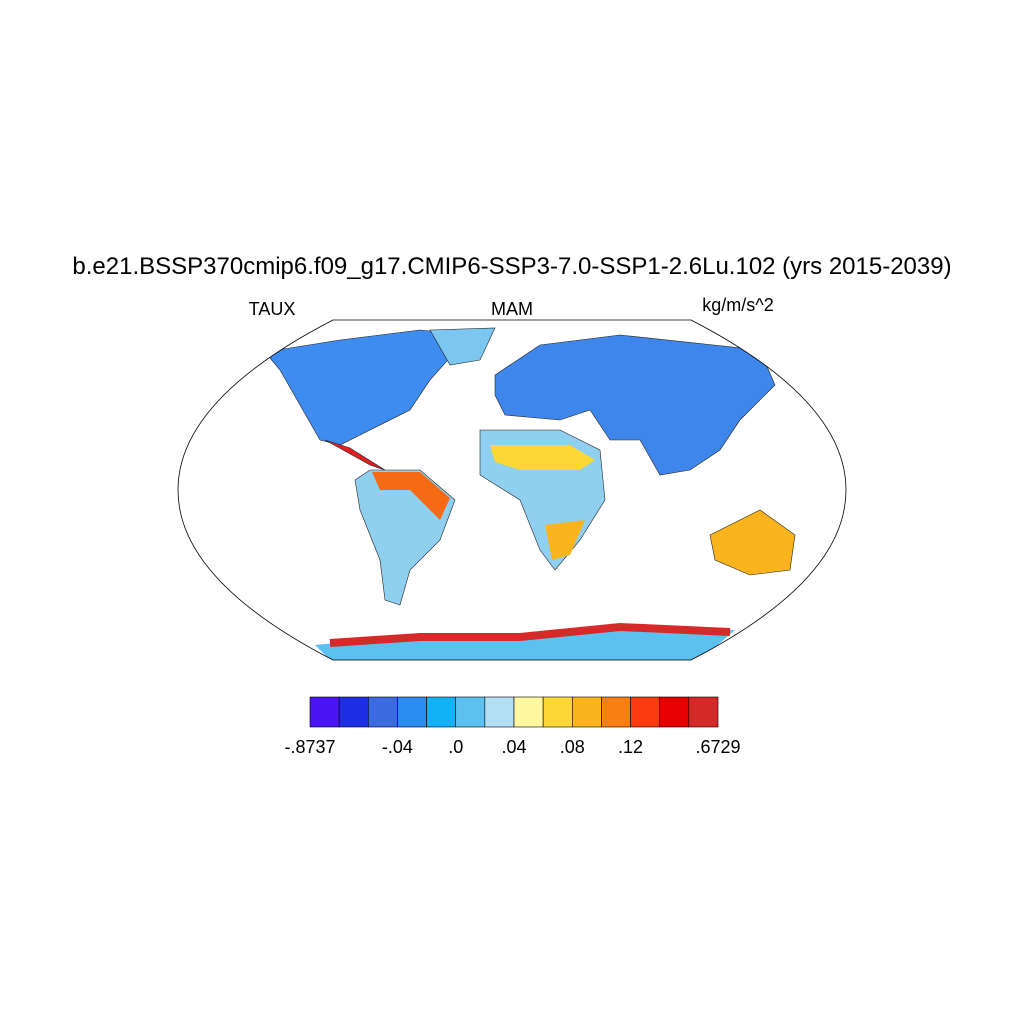 The image size is (1024, 1029). Describe the element at coordinates (530, 634) in the screenshot. I see `antarctica-coast` at that location.